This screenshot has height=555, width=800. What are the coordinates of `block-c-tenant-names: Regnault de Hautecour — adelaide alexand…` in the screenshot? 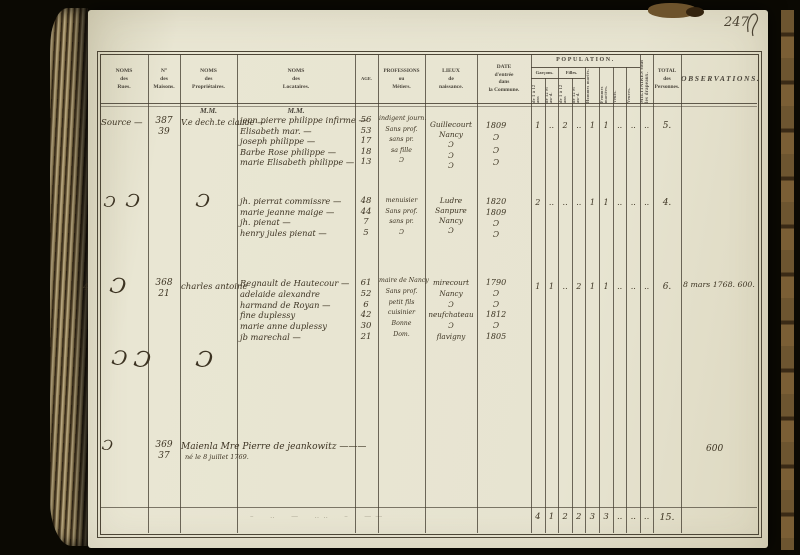 It's located at (295, 310).